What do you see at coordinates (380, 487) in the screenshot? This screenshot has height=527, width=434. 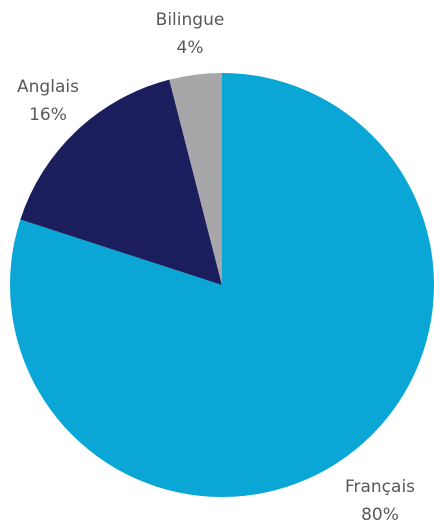 I see `slice-category-label: Français` at bounding box center [380, 487].